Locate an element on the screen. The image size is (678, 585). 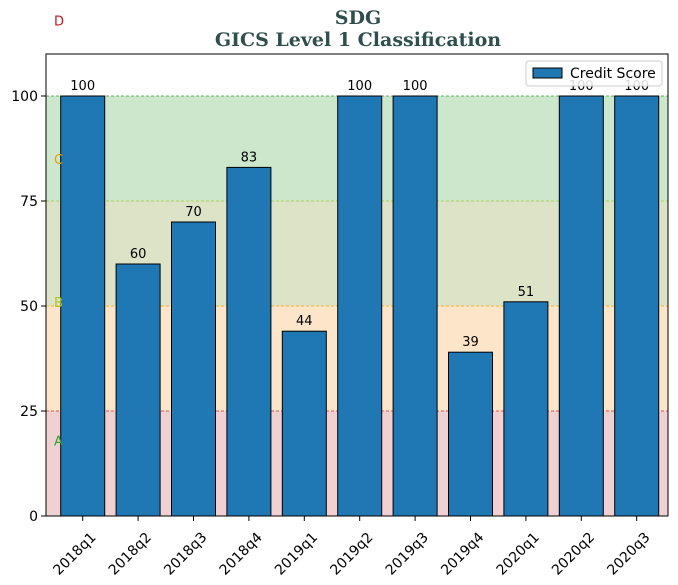
data-label-2018q3: 70 is located at coordinates (193, 212).